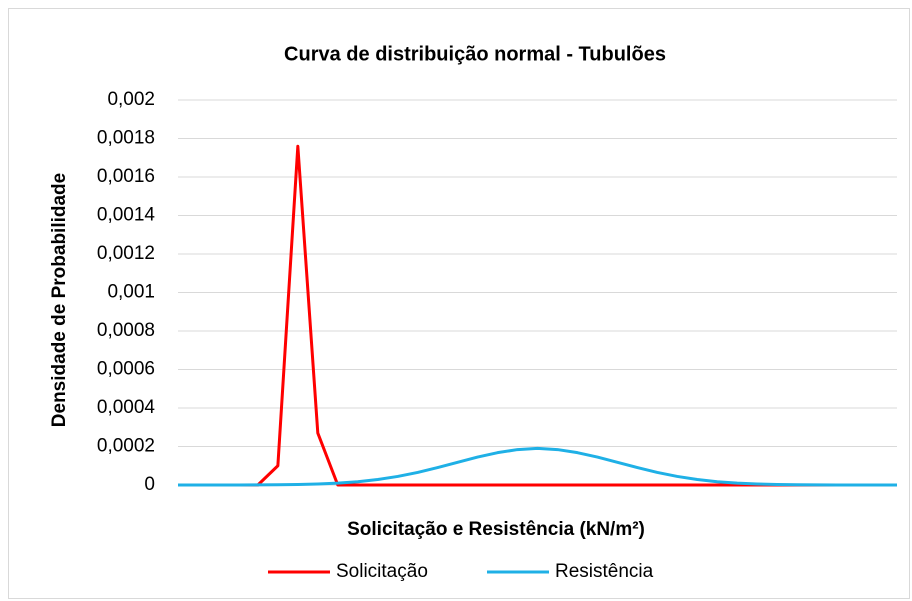  What do you see at coordinates (126, 369) in the screenshot?
I see `y-tick-label: 0,0006` at bounding box center [126, 369].